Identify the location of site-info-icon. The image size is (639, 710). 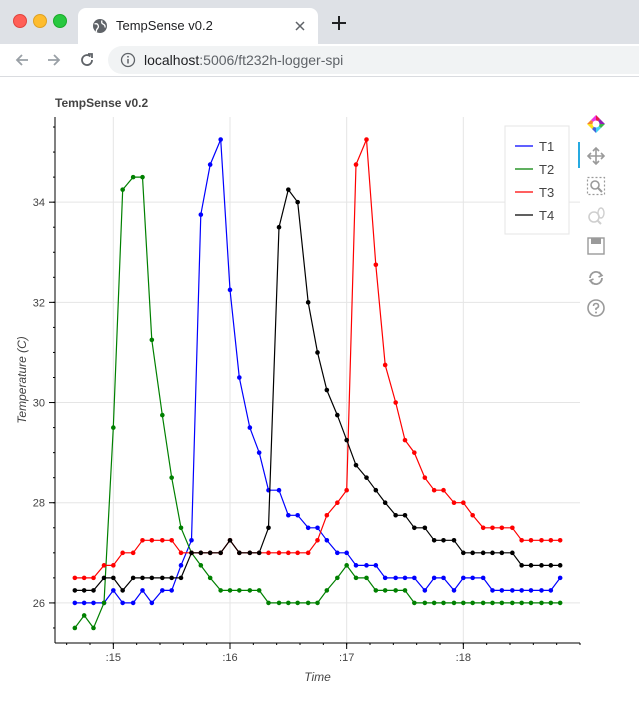
(128, 60).